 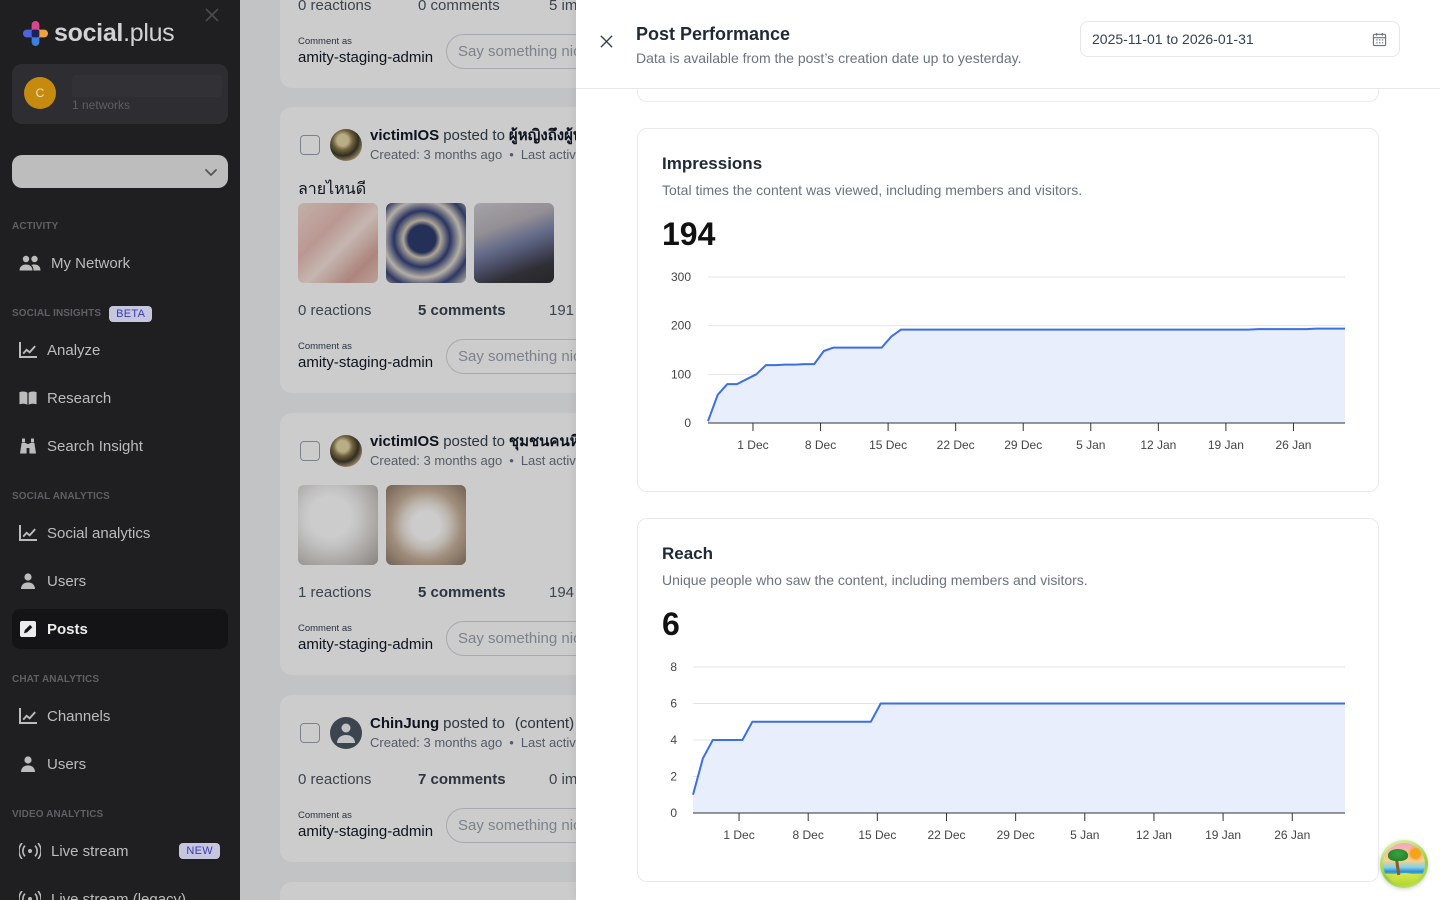 What do you see at coordinates (120, 446) in the screenshot?
I see `sidebar-item-search-insight: Search Insight` at bounding box center [120, 446].